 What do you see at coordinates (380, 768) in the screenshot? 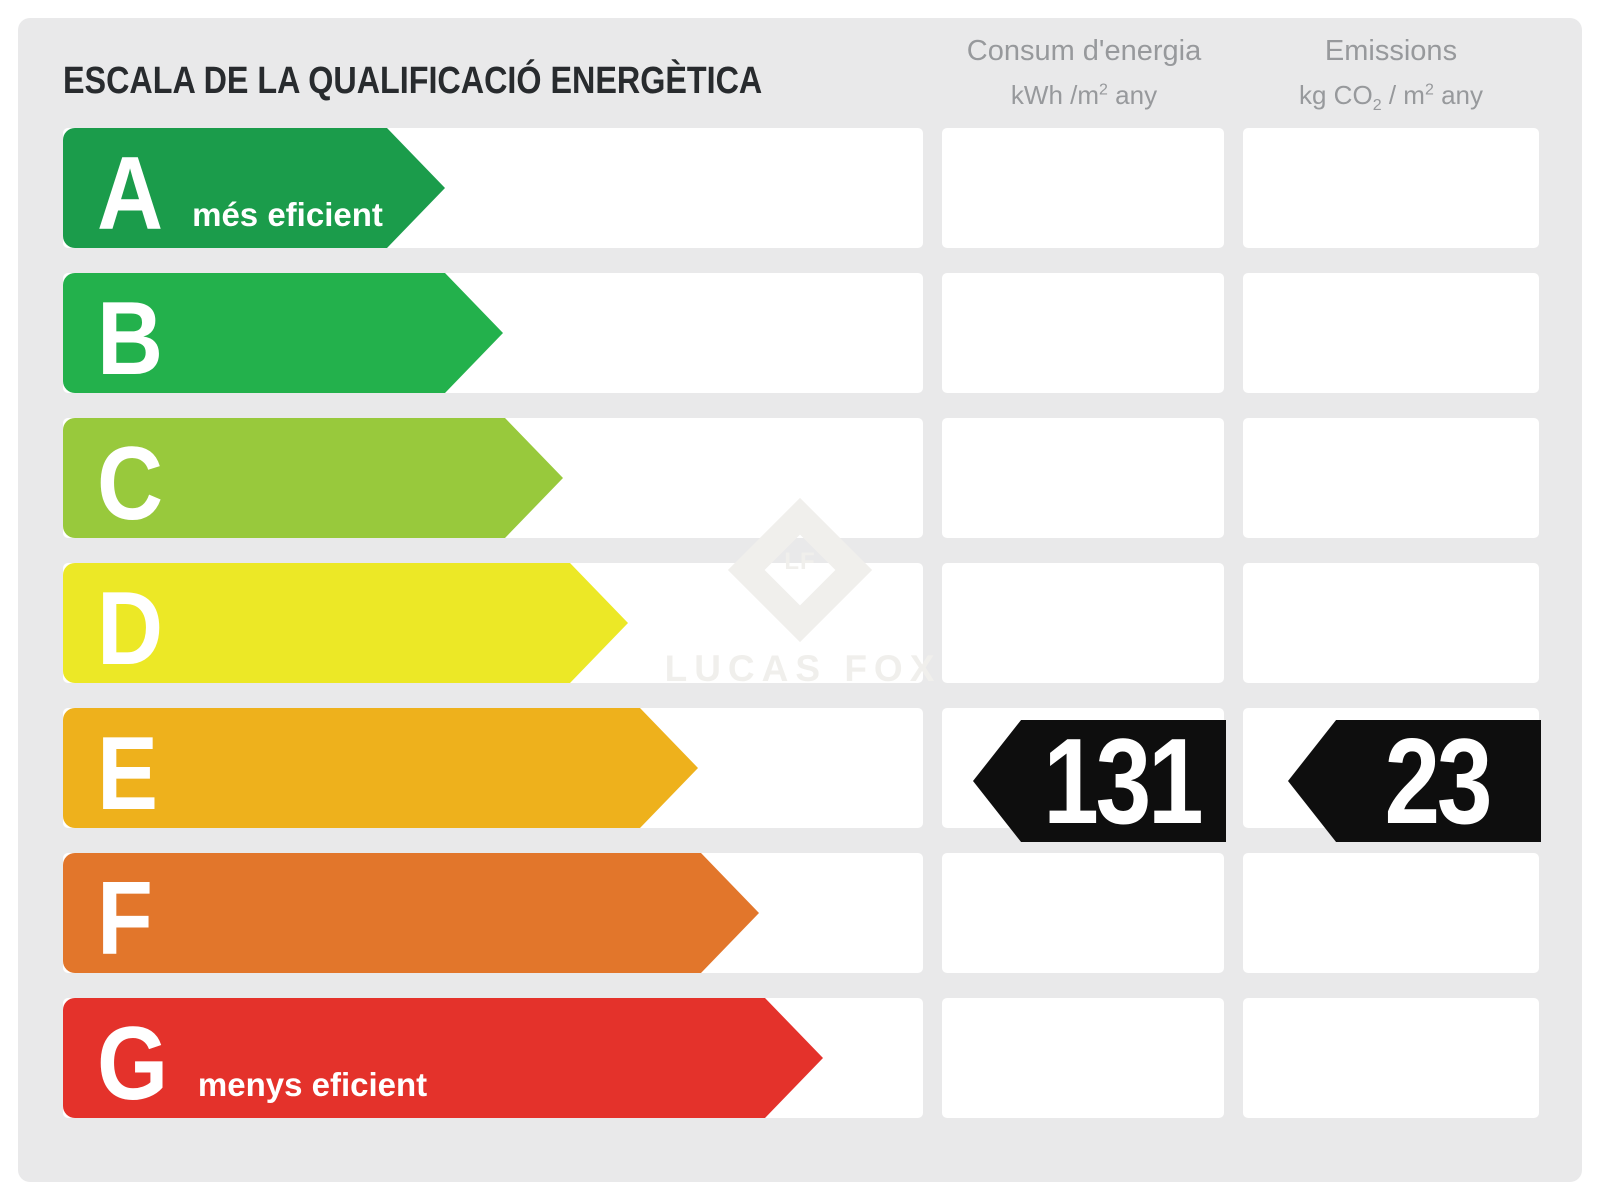
I see `rating-bar-e: E` at bounding box center [380, 768].